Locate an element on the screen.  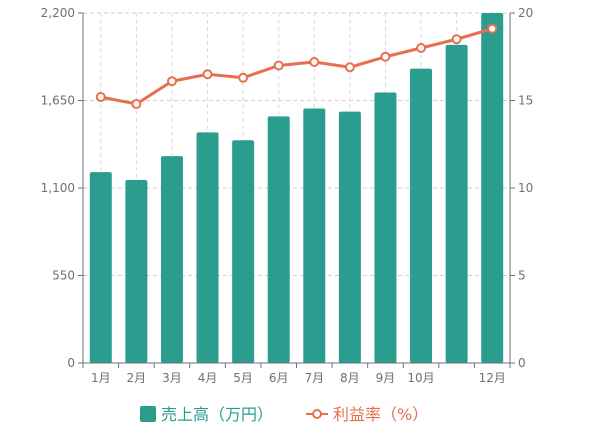
y-right-tick-label: 10 is located at coordinates (525, 188).